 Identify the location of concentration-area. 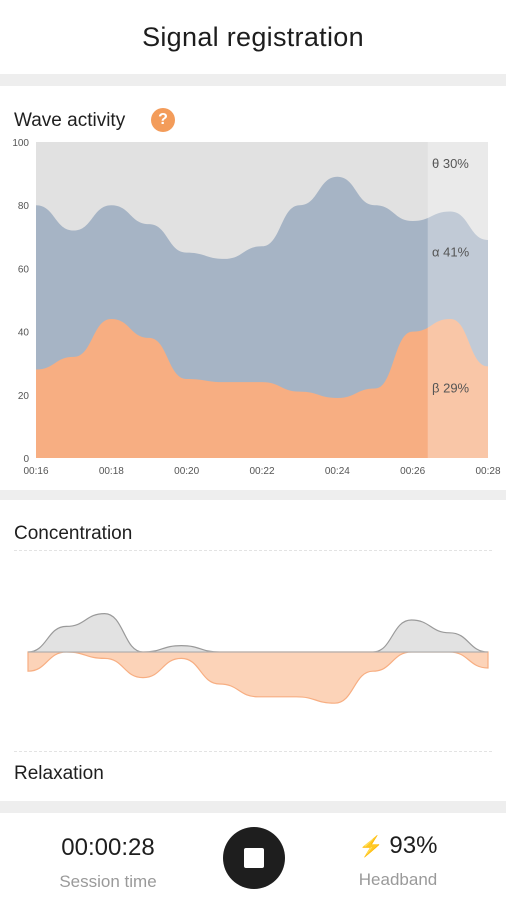
(258, 632).